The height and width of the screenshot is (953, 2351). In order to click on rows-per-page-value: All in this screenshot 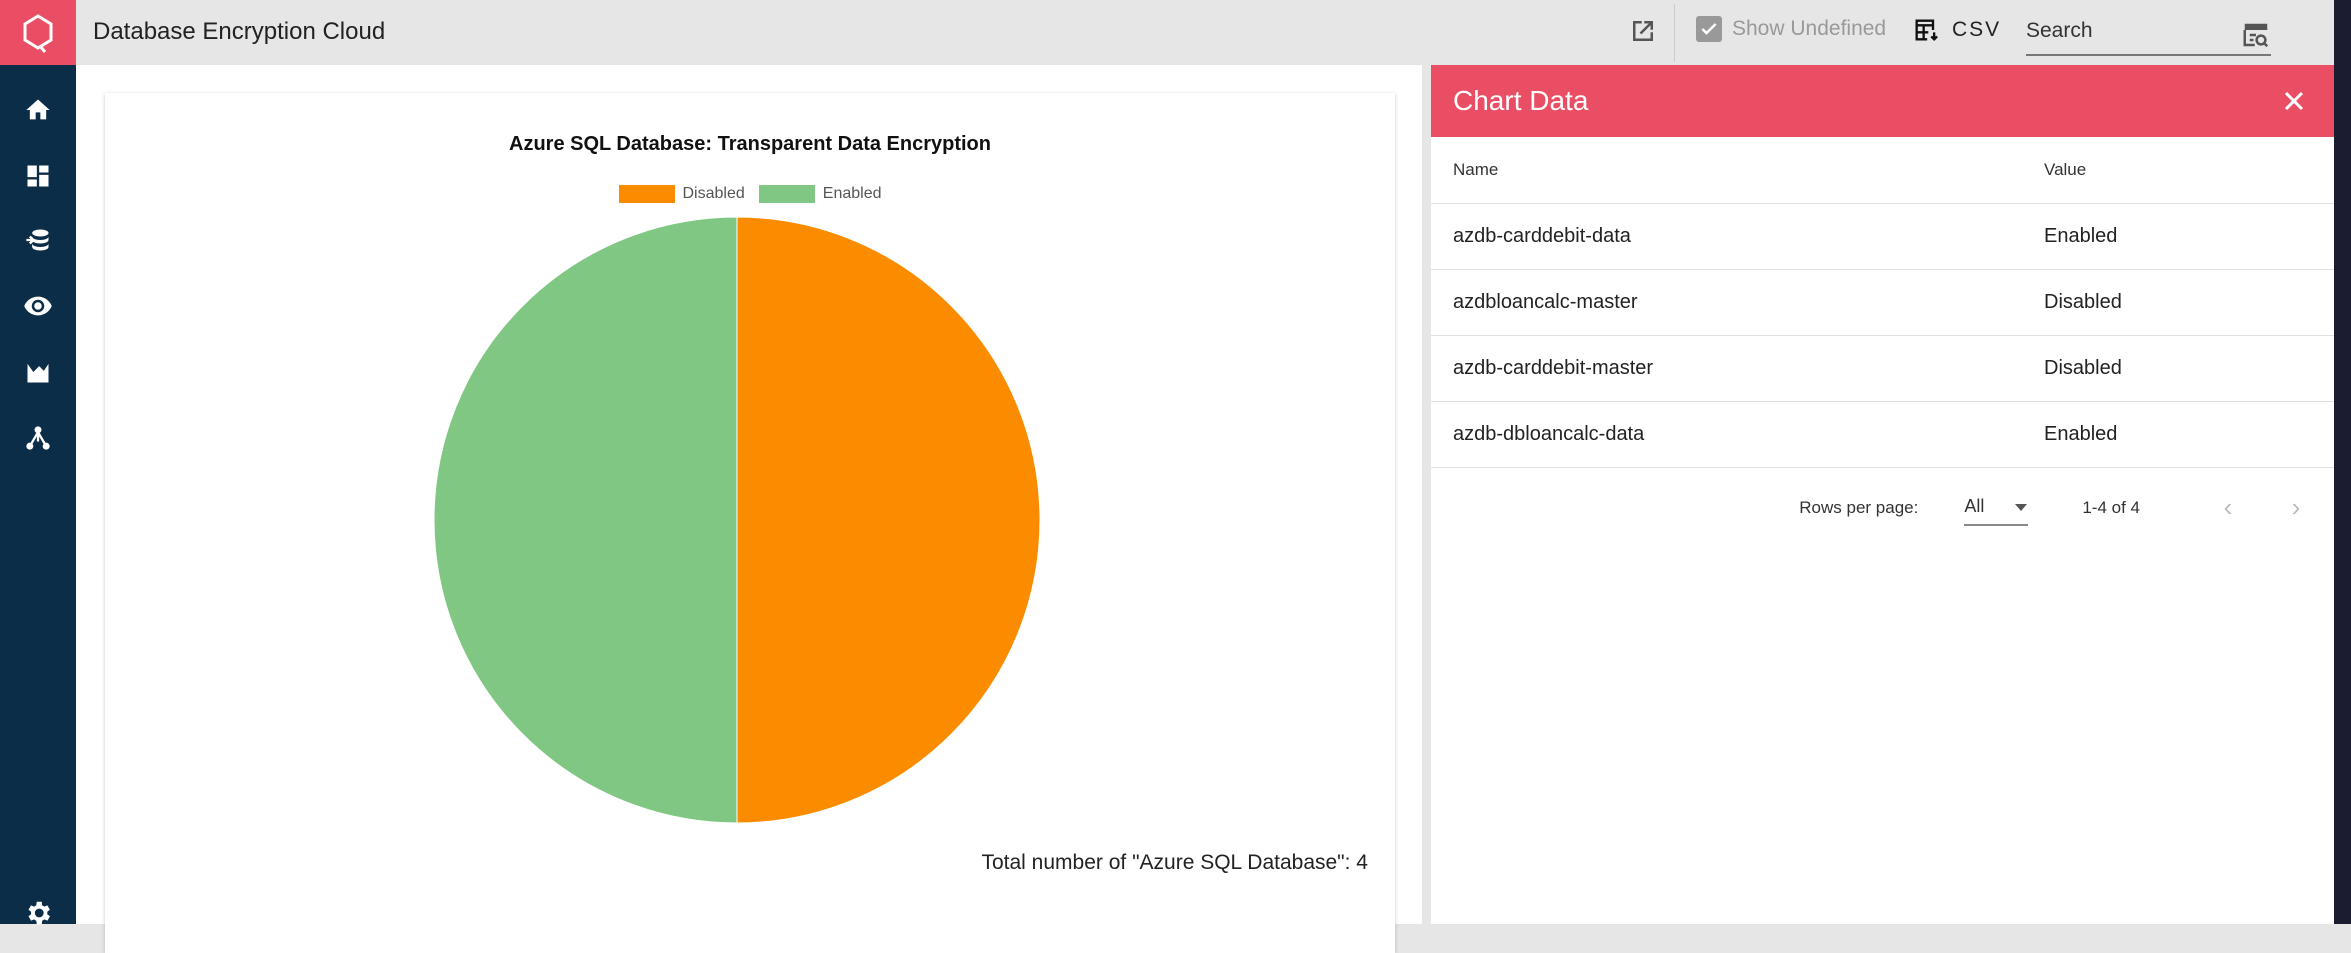, I will do `click(1974, 506)`.